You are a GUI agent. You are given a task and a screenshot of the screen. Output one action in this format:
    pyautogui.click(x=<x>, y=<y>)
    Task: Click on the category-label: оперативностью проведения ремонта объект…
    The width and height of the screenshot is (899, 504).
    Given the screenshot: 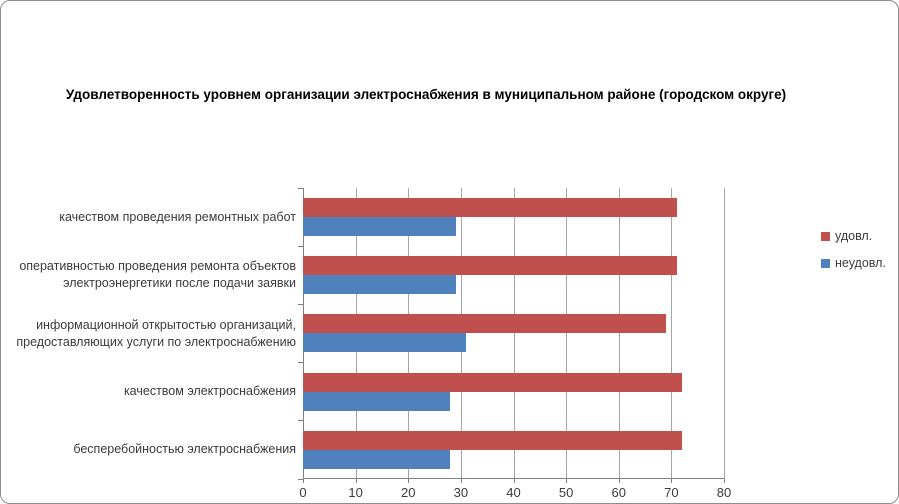 What is the action you would take?
    pyautogui.click(x=157, y=274)
    